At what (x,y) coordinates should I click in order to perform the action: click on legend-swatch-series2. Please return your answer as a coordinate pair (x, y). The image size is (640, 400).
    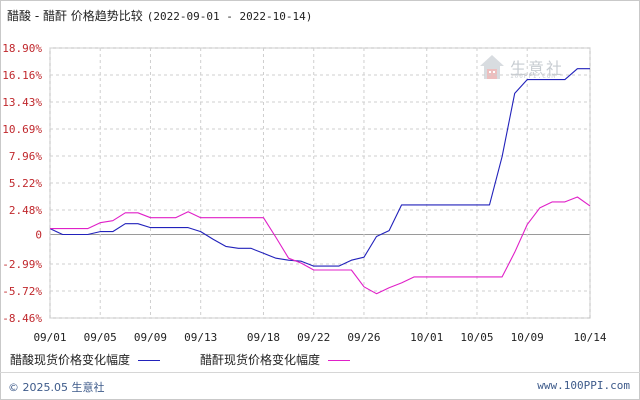
    Looking at the image, I should click on (339, 360).